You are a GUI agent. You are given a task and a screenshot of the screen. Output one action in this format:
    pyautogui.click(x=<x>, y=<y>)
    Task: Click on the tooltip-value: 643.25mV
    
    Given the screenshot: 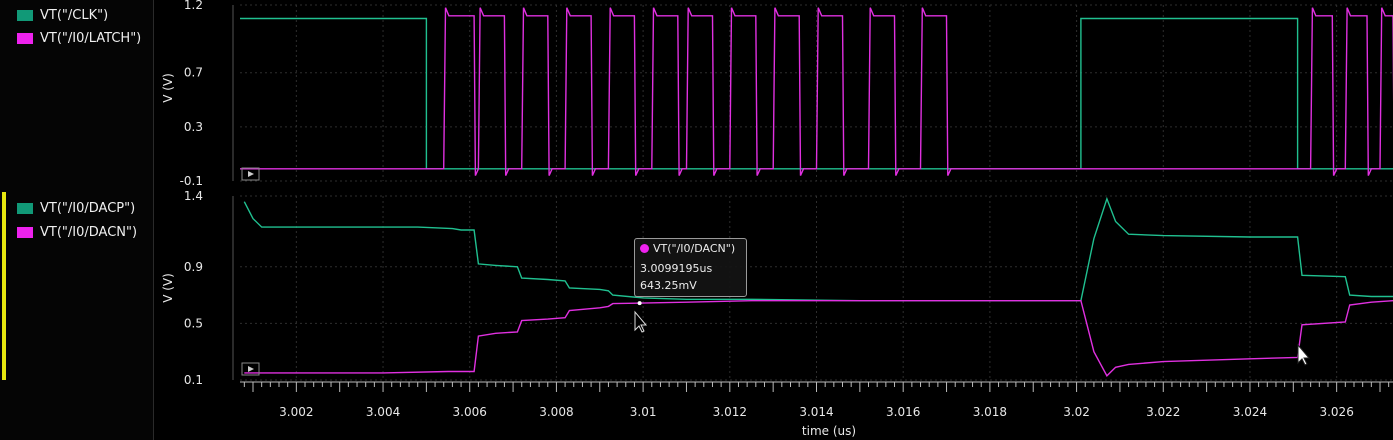 What is the action you would take?
    pyautogui.click(x=668, y=285)
    